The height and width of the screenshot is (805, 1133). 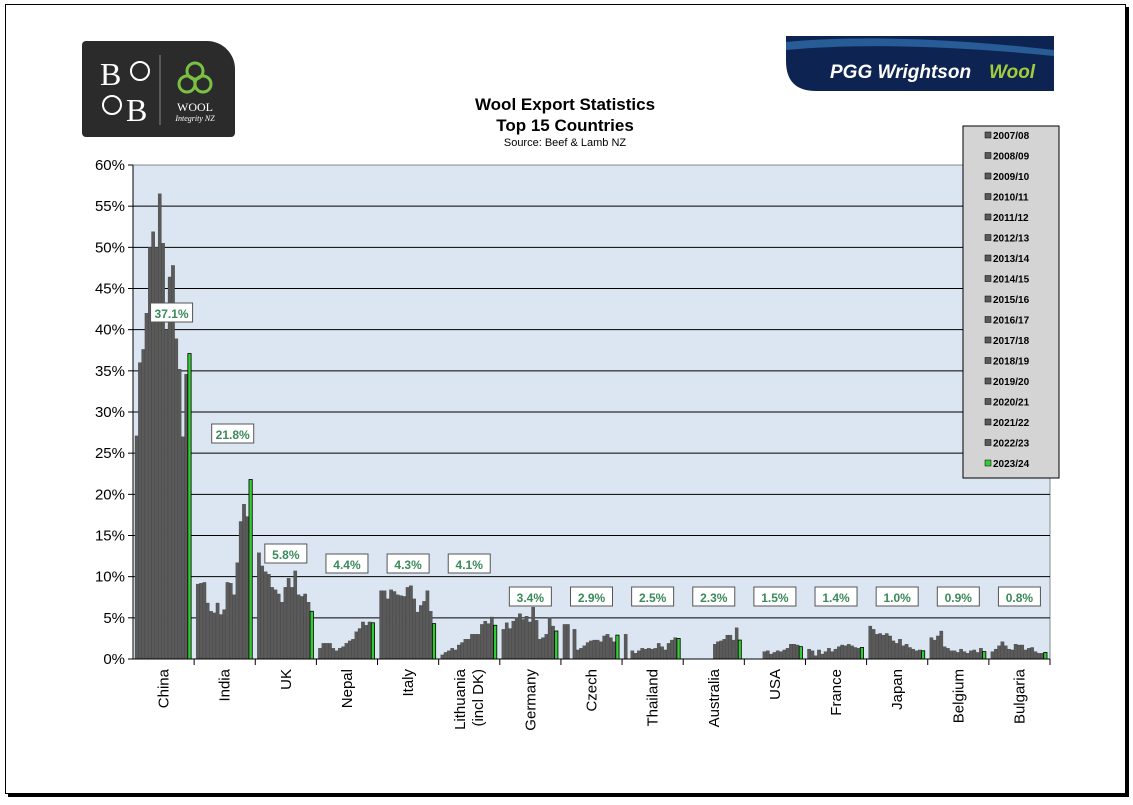 What do you see at coordinates (157, 91) in the screenshot?
I see `bub-wool-logo-graphic: B B WOOL Integrity NZ` at bounding box center [157, 91].